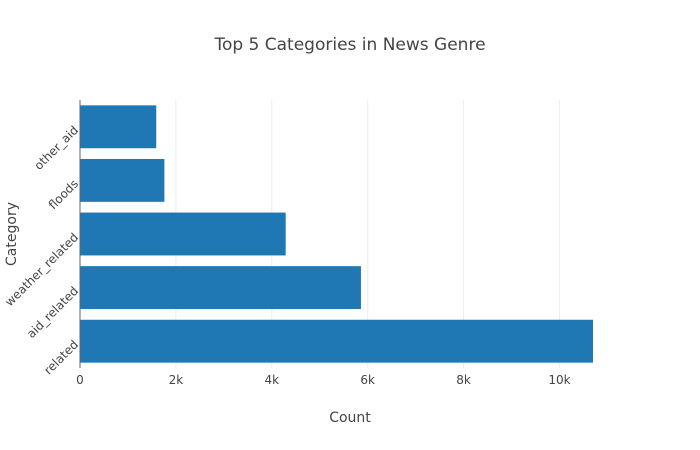 The height and width of the screenshot is (450, 700). What do you see at coordinates (350, 418) in the screenshot?
I see `x-axis-title: Count` at bounding box center [350, 418].